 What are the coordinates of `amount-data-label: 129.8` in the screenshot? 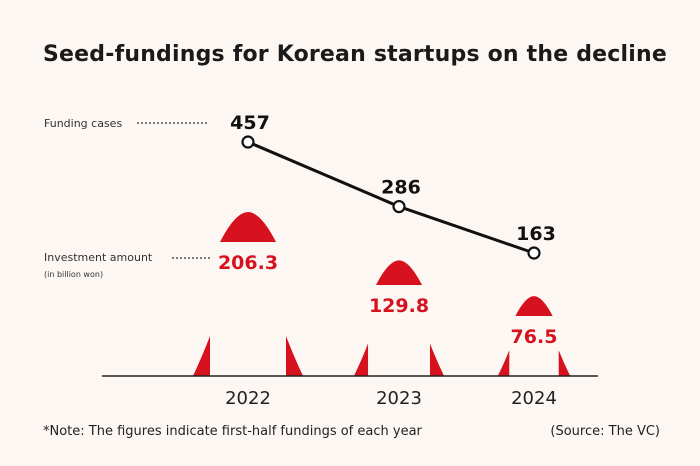 It's located at (399, 306).